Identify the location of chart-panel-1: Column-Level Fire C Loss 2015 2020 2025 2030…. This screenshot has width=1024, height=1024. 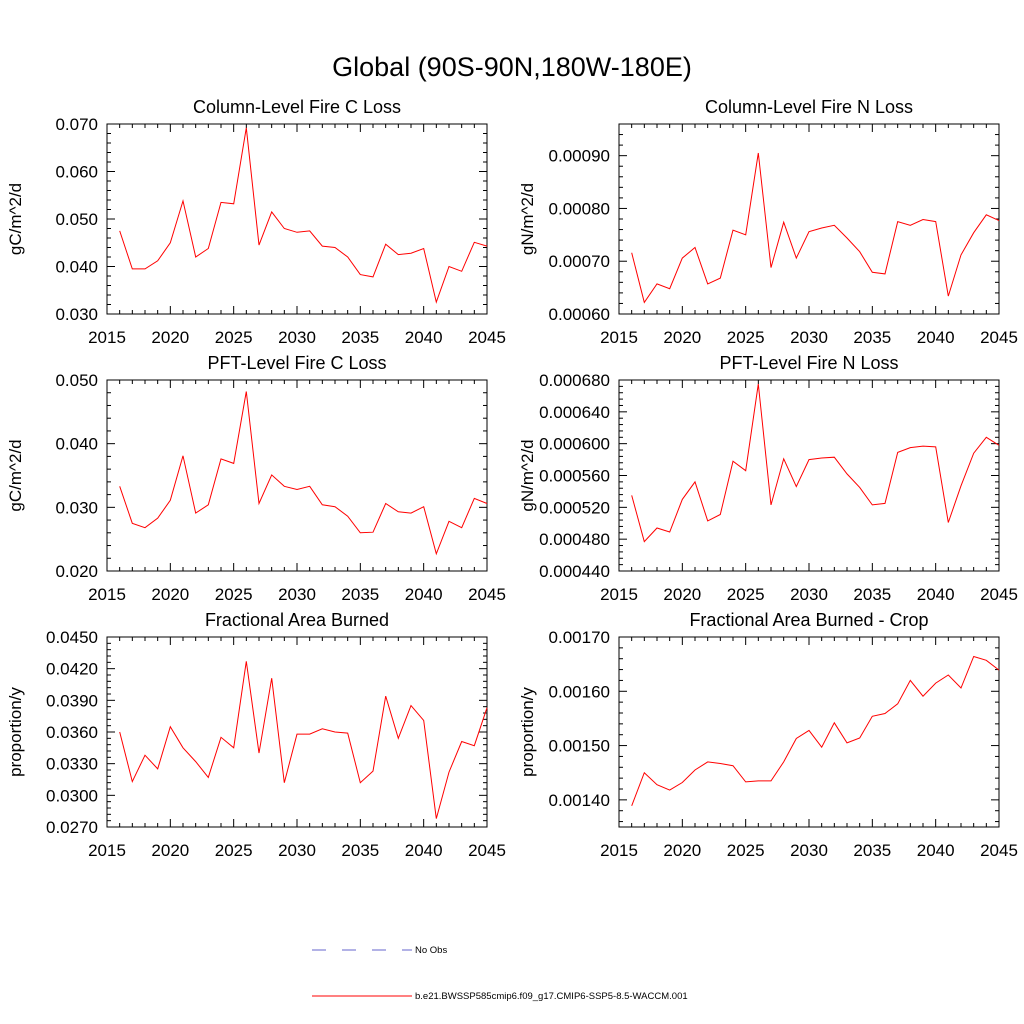
(256, 222).